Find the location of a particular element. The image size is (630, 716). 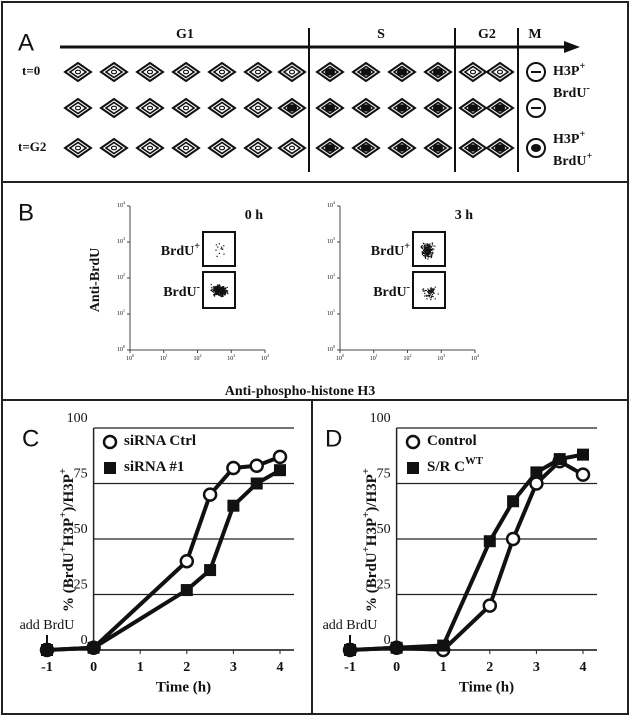

text-part: % (BrdU is located at coordinates (69, 582).